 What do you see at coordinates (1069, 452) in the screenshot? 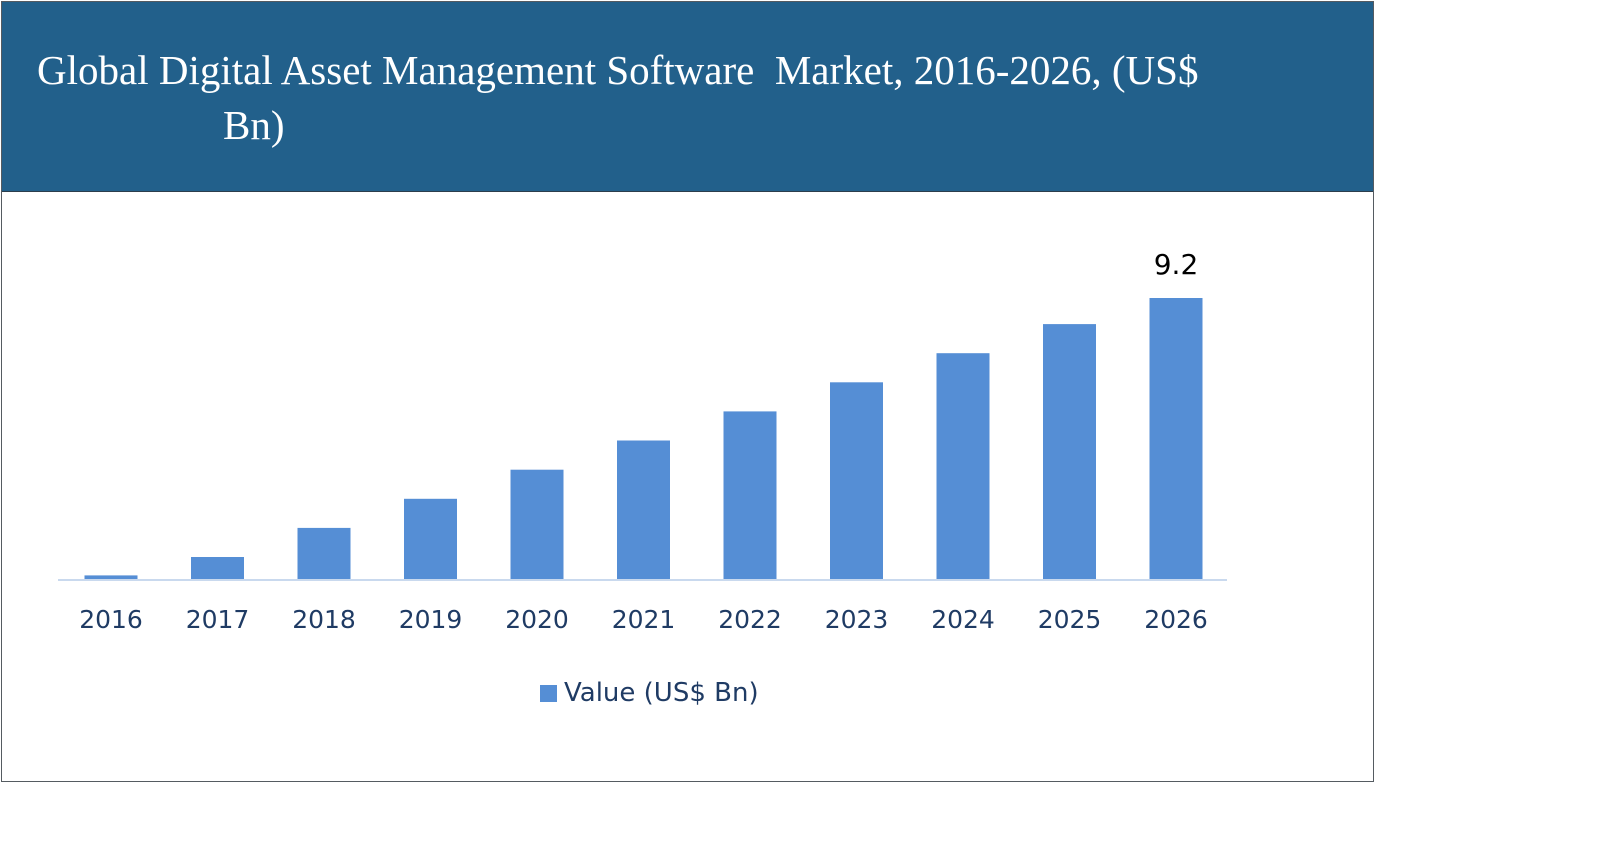
I see `bar-2025` at bounding box center [1069, 452].